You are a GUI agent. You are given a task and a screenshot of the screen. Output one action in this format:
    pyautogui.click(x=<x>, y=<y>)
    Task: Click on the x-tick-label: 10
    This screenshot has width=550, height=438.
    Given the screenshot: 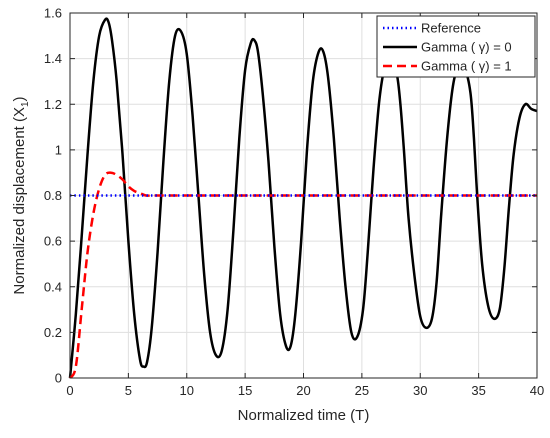 What is the action you would take?
    pyautogui.click(x=187, y=390)
    